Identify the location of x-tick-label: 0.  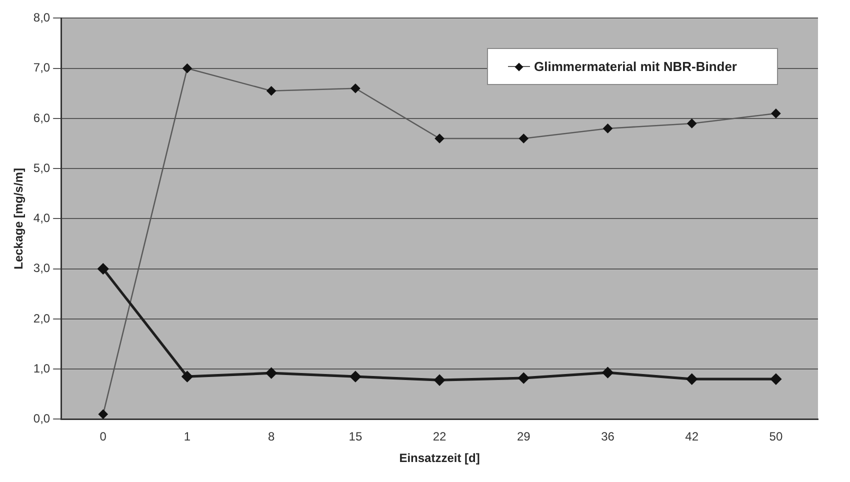
(103, 437).